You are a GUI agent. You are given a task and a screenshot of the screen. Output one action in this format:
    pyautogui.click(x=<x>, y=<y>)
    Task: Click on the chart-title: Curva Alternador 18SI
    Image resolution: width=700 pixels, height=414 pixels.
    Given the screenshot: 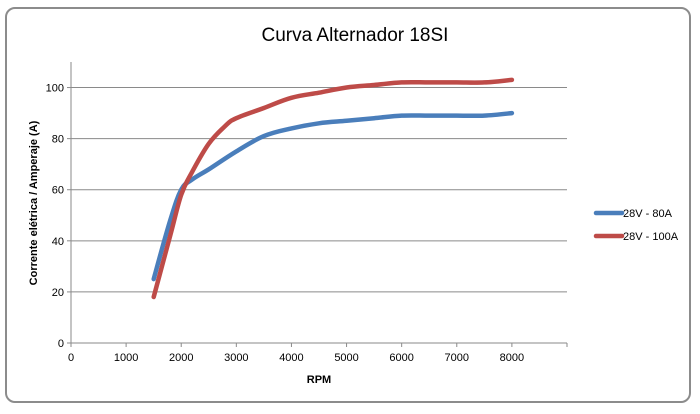 What is the action you would take?
    pyautogui.click(x=355, y=35)
    